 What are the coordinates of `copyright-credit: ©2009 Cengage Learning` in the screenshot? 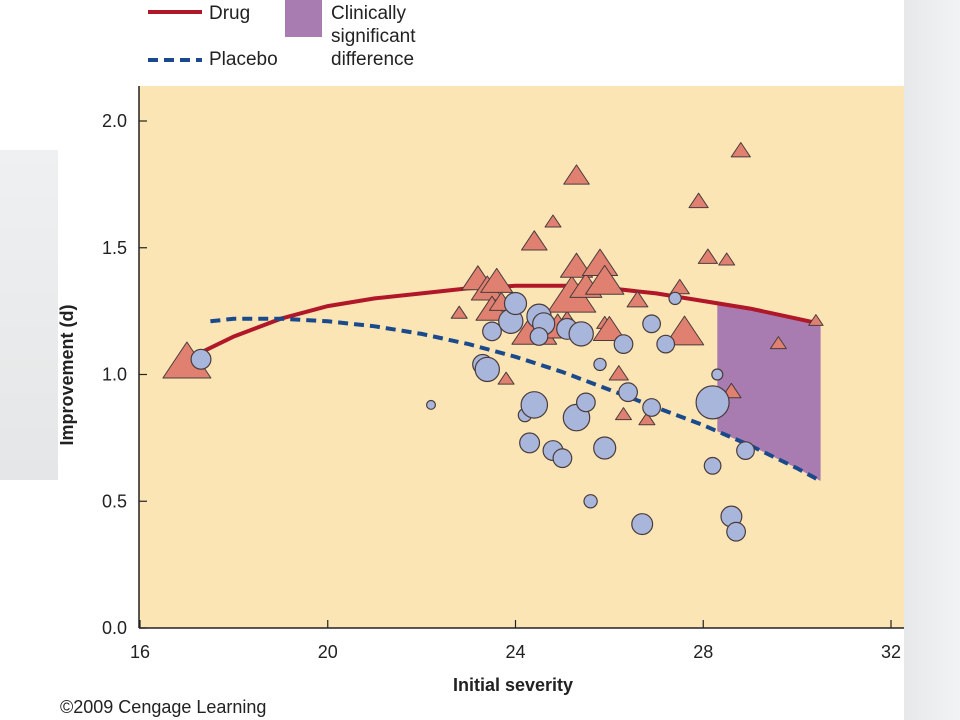 It's located at (163, 707).